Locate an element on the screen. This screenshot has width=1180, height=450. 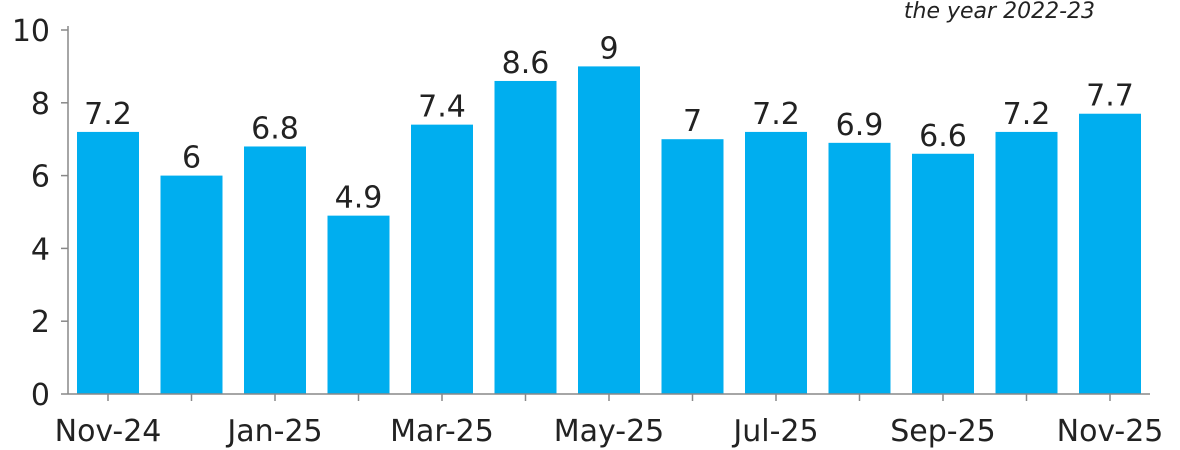
x-tick-label: Nov-24 is located at coordinates (108, 431).